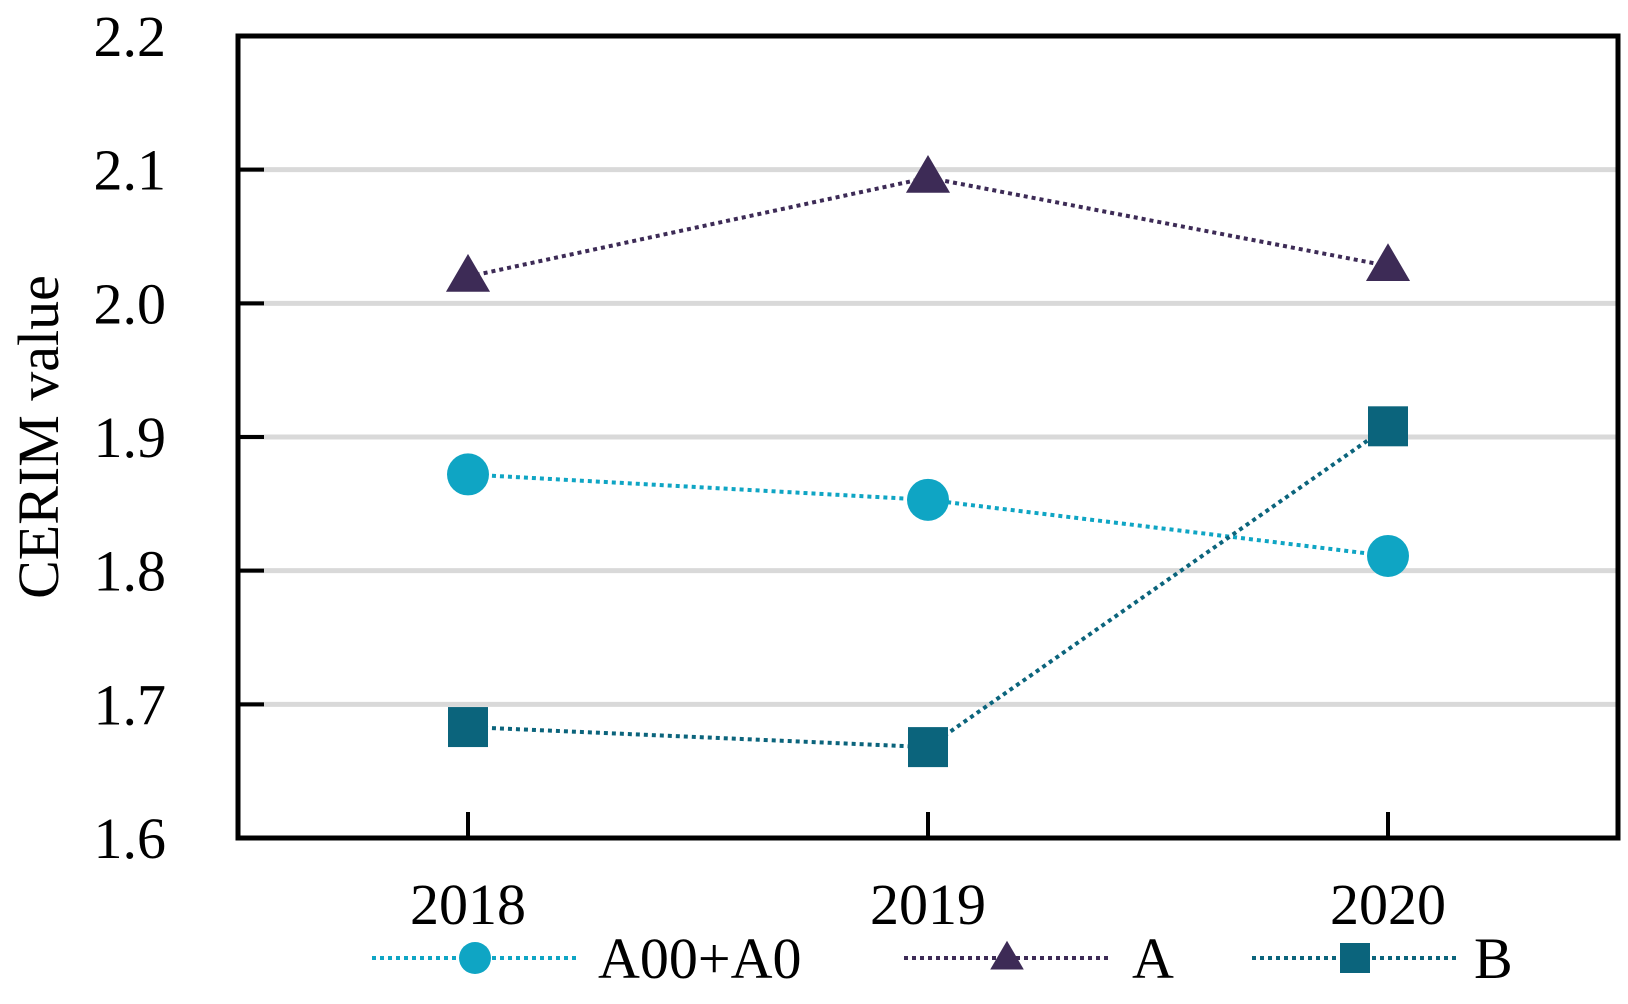  What do you see at coordinates (1355, 958) in the screenshot?
I see `legend-marker-square` at bounding box center [1355, 958].